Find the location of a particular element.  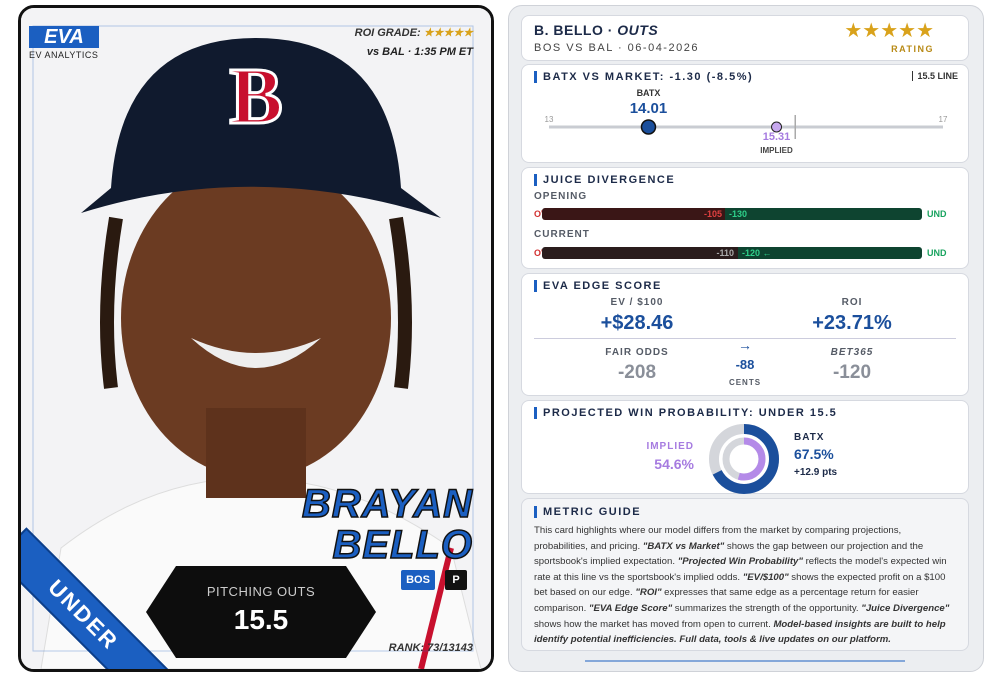

delta: +12.9 pts is located at coordinates (816, 472).